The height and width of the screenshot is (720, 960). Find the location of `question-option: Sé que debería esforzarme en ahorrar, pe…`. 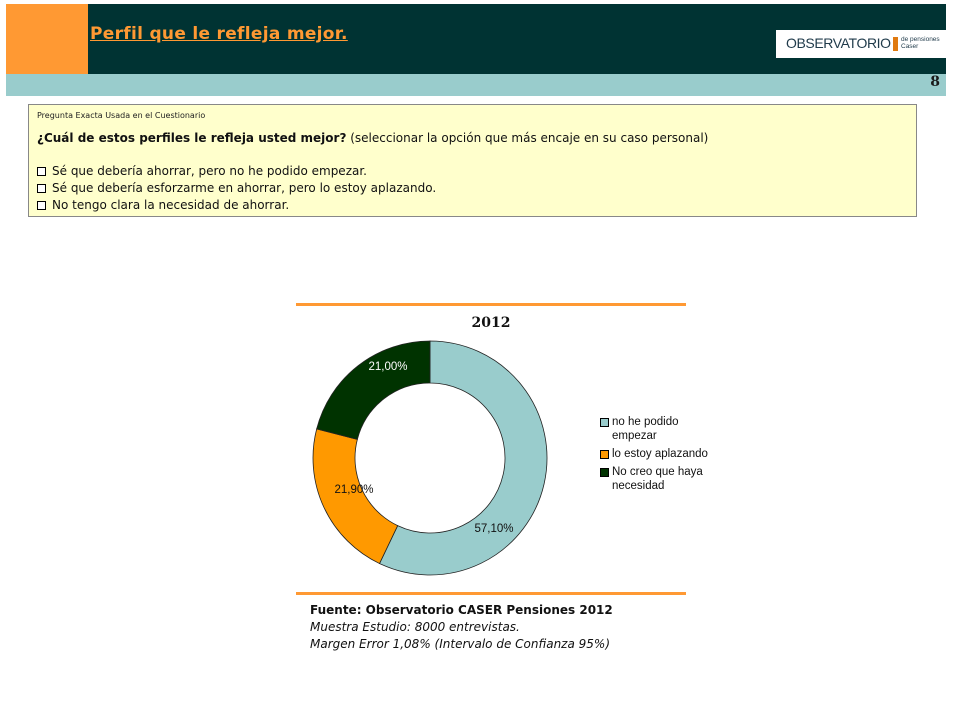

question-option: Sé que debería esforzarme en ahorrar, pe… is located at coordinates (236, 188).